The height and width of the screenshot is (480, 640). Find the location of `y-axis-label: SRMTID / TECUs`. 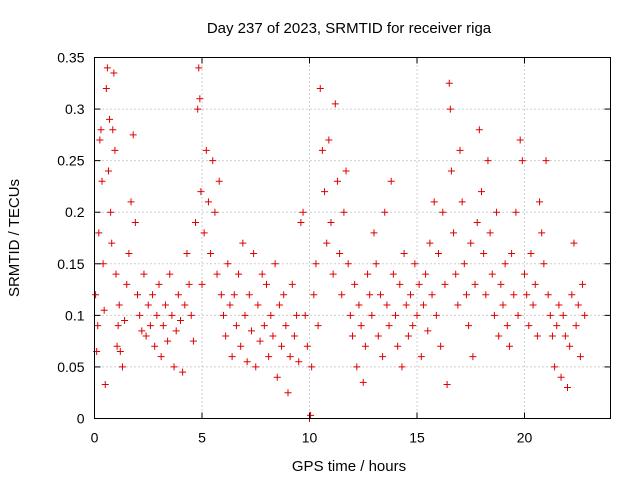

y-axis-label: SRMTID / TECUs is located at coordinates (14, 238).